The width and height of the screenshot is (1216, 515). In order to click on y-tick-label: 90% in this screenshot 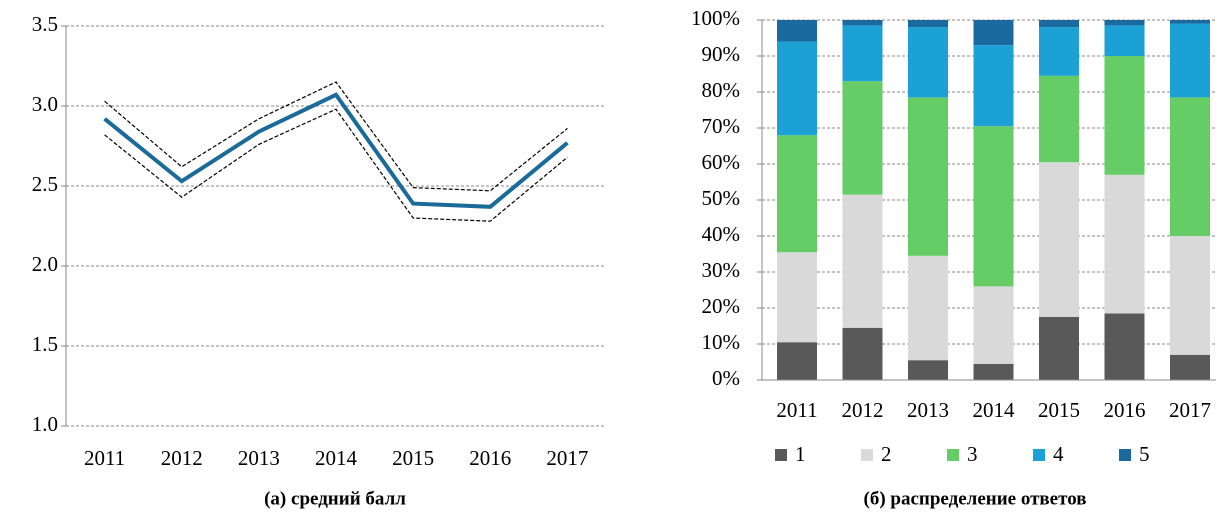, I will do `click(721, 54)`.